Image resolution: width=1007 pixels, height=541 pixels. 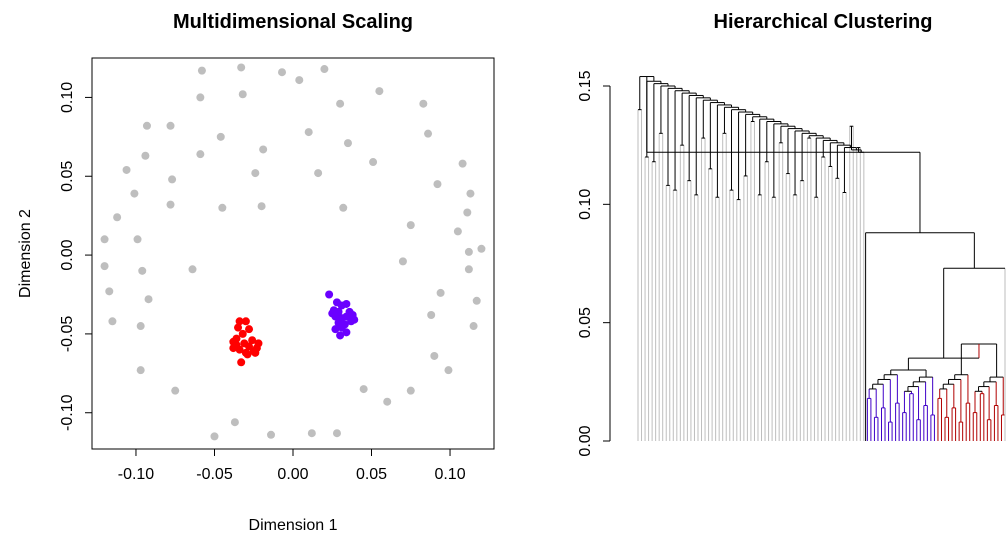 I want to click on x-axis-title: Dimension 1, so click(x=293, y=525).